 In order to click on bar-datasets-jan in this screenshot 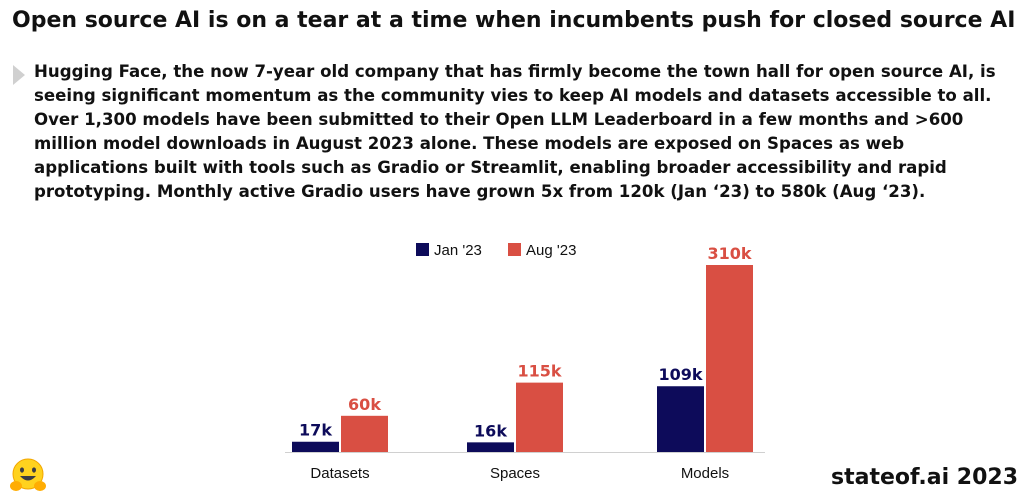, I will do `click(315, 446)`.